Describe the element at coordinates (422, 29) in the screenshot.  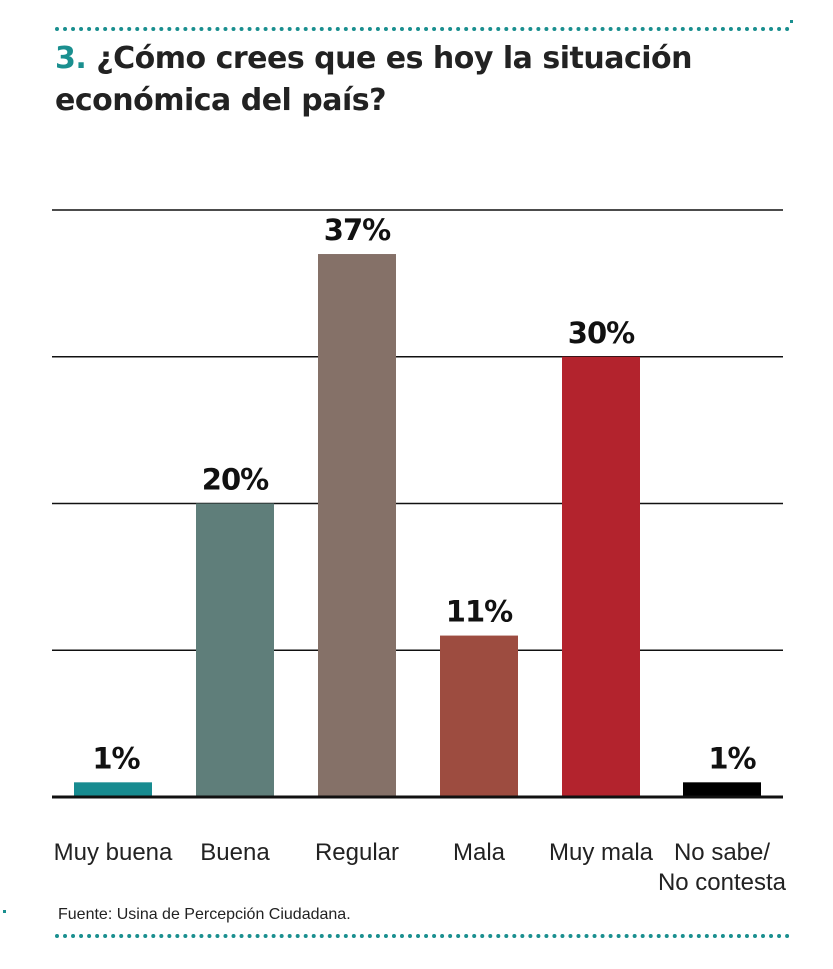
I see `top-dotted-rule` at that location.